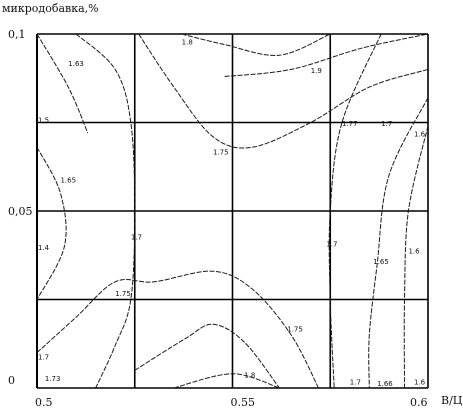 Image resolution: width=463 pixels, height=410 pixels. What do you see at coordinates (17, 34) in the screenshot?
I see `y-tick-label: 0,1` at bounding box center [17, 34].